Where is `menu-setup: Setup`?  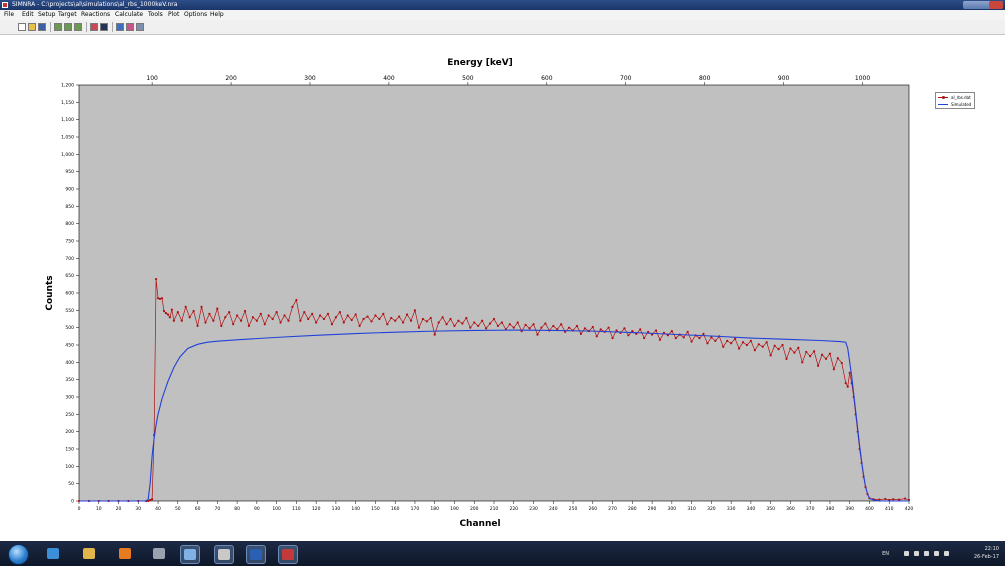
menu-setup: Setup is located at coordinates (47, 14).